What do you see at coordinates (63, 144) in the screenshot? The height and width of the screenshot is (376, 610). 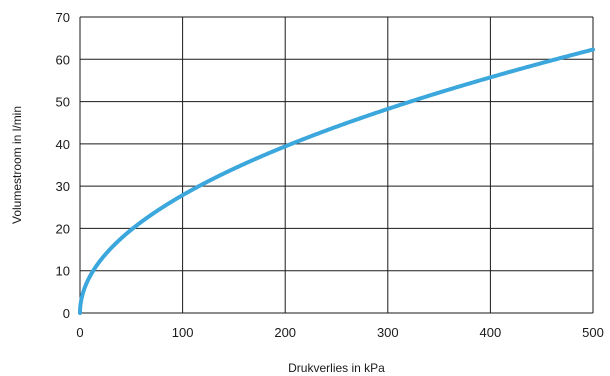 I see `y-tick-label: 40` at bounding box center [63, 144].